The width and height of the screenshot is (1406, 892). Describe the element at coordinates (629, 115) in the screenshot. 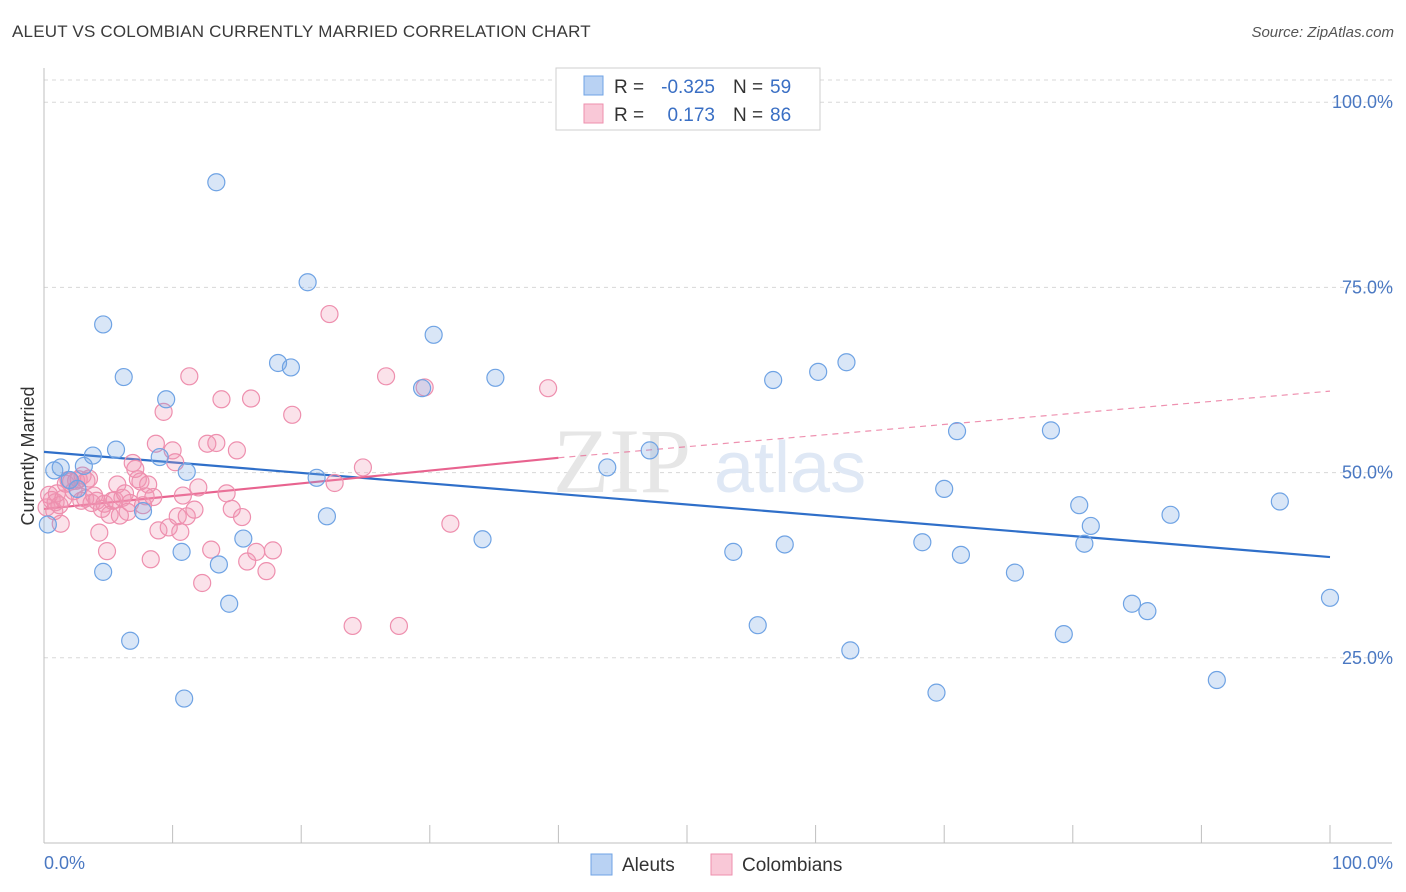

I see `legend-colombian-r-label: R =` at that location.